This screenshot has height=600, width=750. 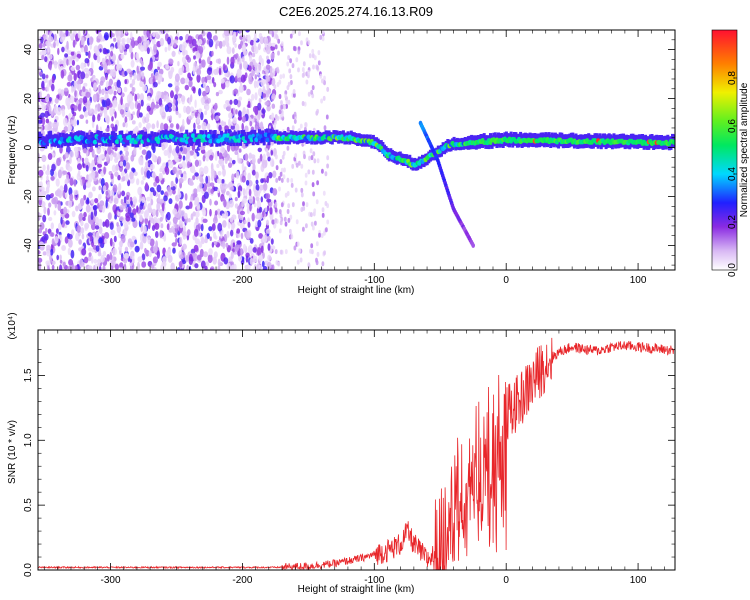 What do you see at coordinates (28, 570) in the screenshot?
I see `y-tick-label: 0.0` at bounding box center [28, 570].